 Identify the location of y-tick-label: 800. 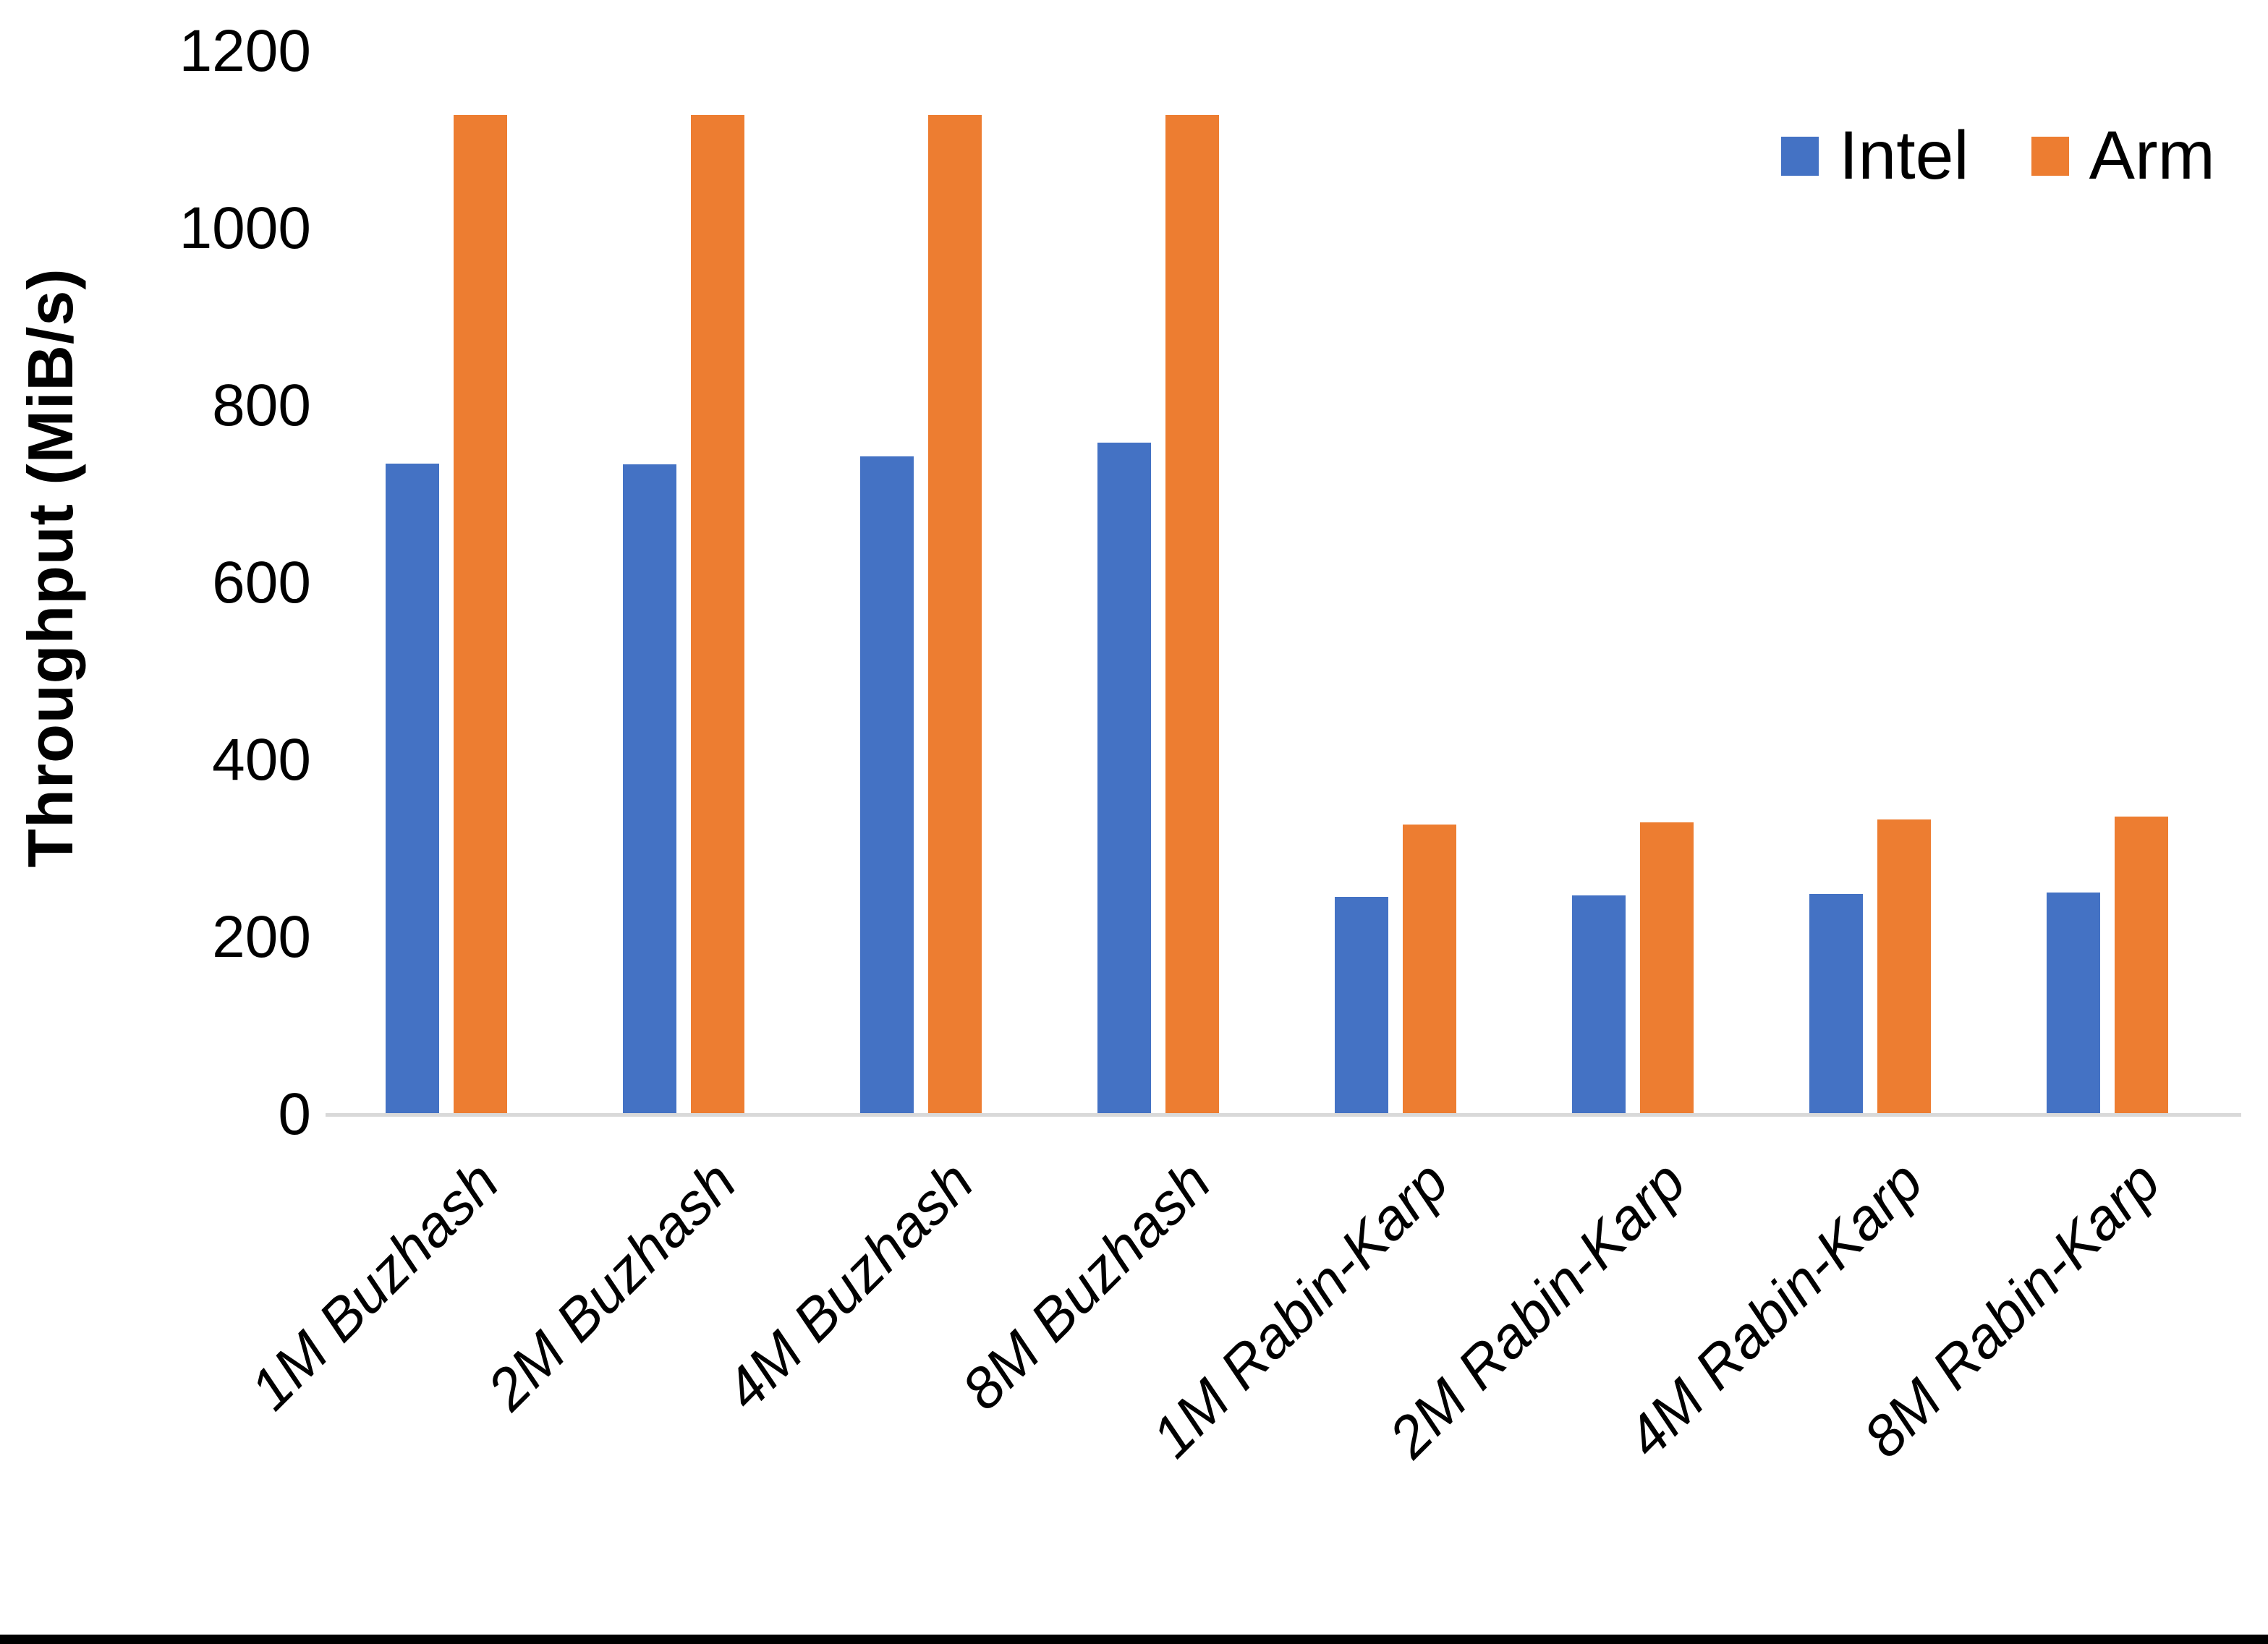
(261, 405).